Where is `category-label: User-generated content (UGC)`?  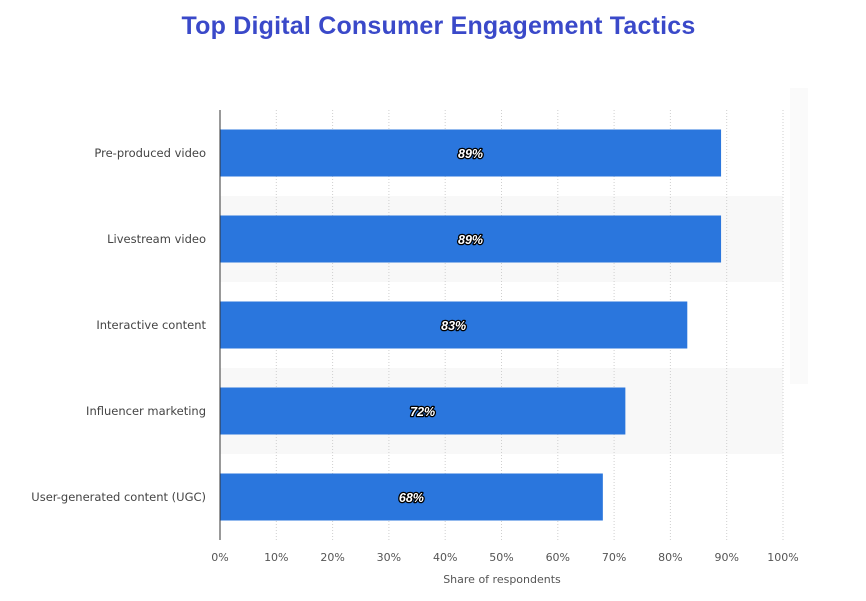
category-label: User-generated content (UGC) is located at coordinates (118, 497).